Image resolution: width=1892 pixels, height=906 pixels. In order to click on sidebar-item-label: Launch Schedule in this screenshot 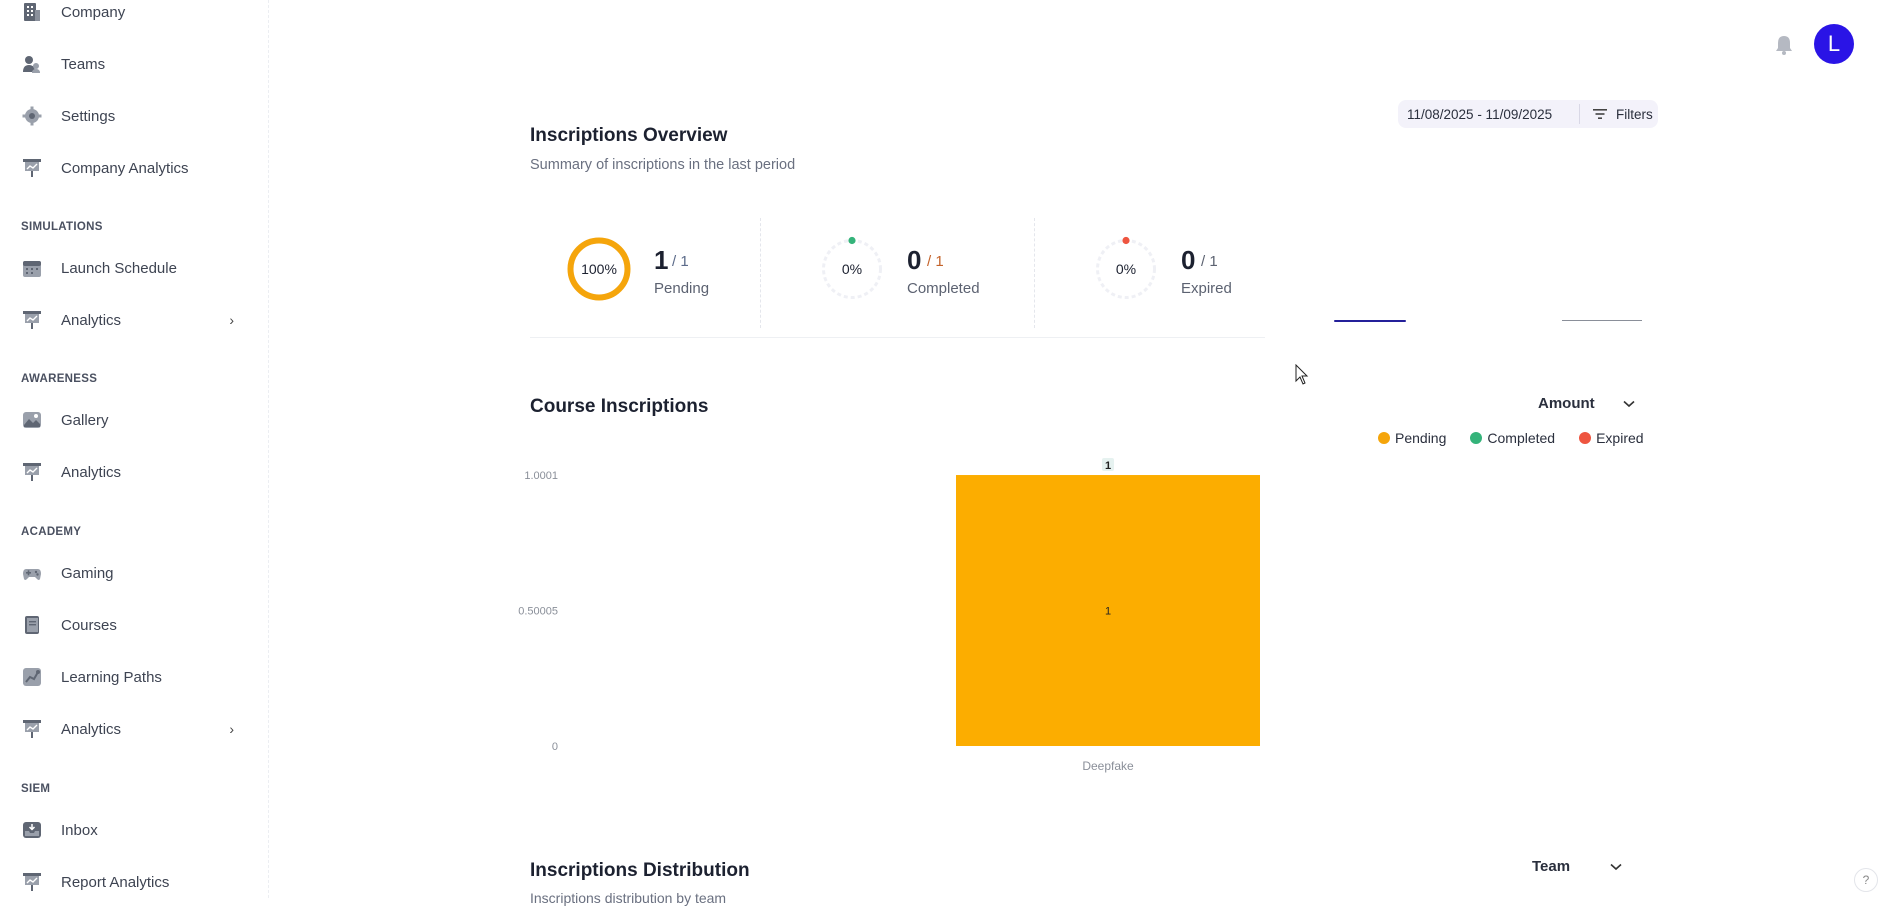, I will do `click(119, 268)`.